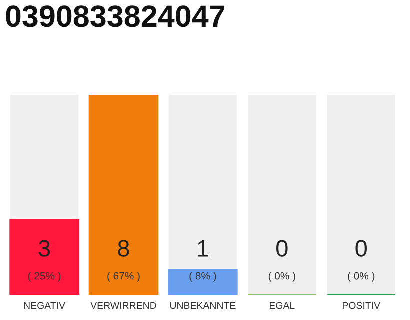 The image size is (410, 320). What do you see at coordinates (282, 306) in the screenshot?
I see `x-tick-label: EGAL` at bounding box center [282, 306].